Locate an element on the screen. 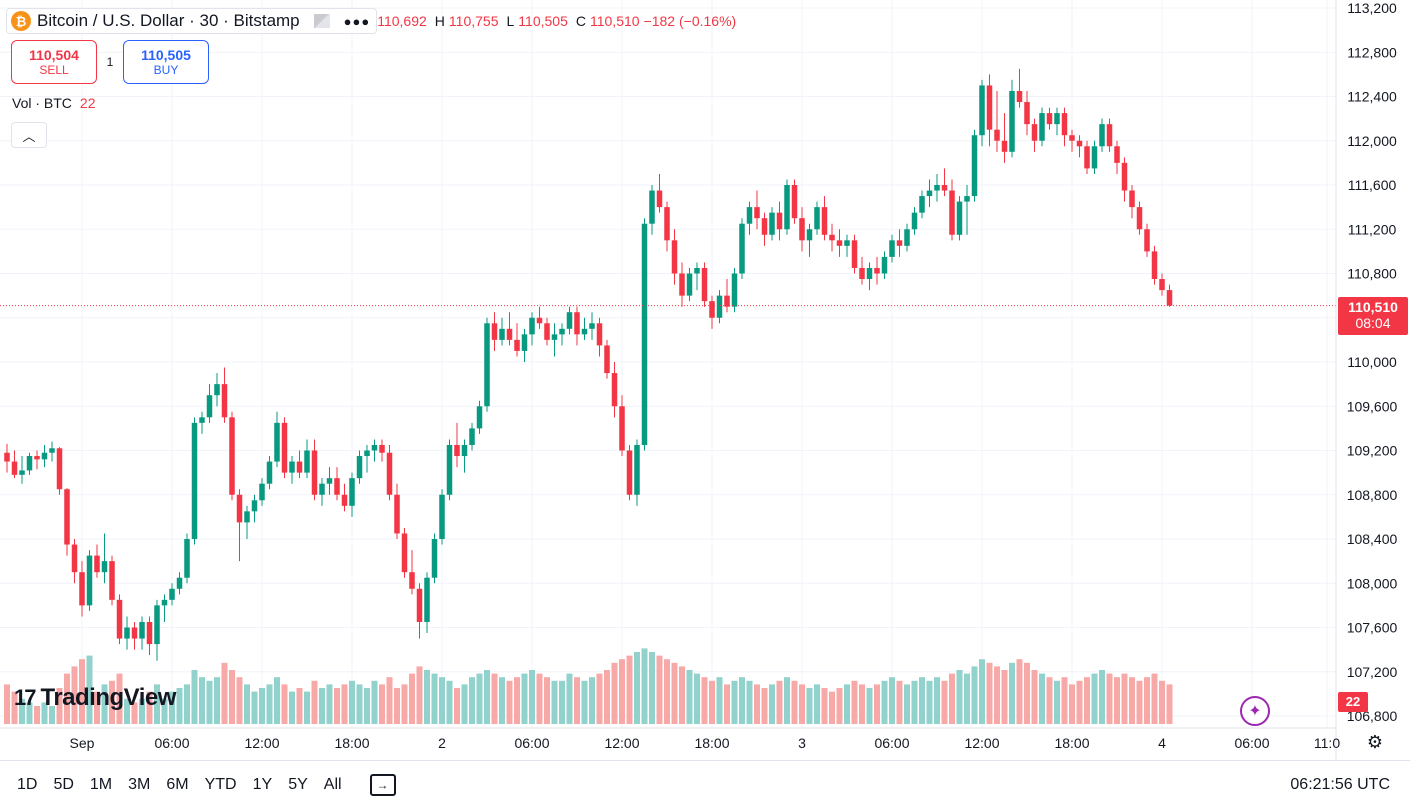  price-tick-label: 111,200 is located at coordinates (1372, 229).